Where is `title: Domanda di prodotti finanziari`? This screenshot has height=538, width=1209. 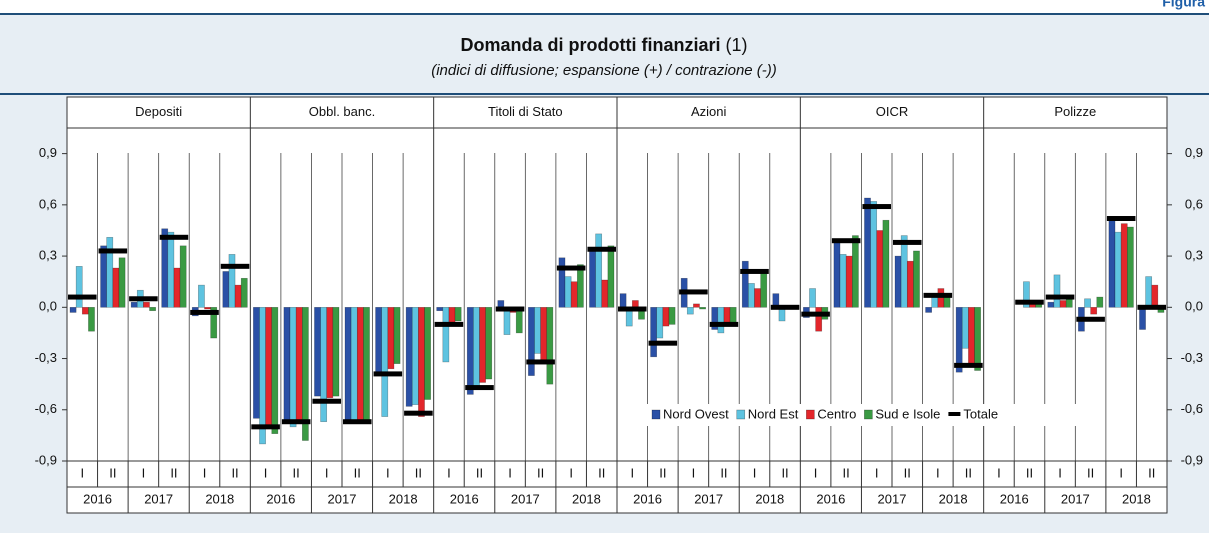
title: Domanda di prodotti finanziari is located at coordinates (590, 45).